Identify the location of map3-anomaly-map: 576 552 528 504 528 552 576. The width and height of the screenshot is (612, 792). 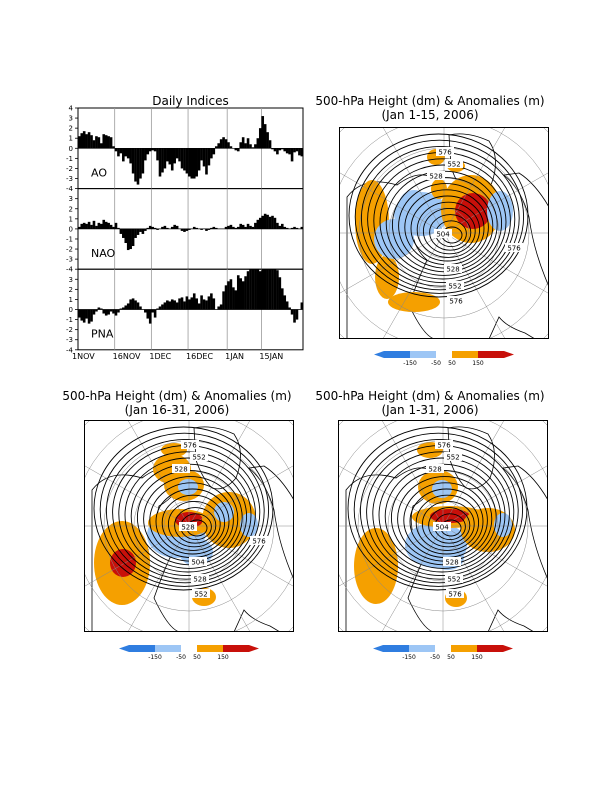
(443, 526).